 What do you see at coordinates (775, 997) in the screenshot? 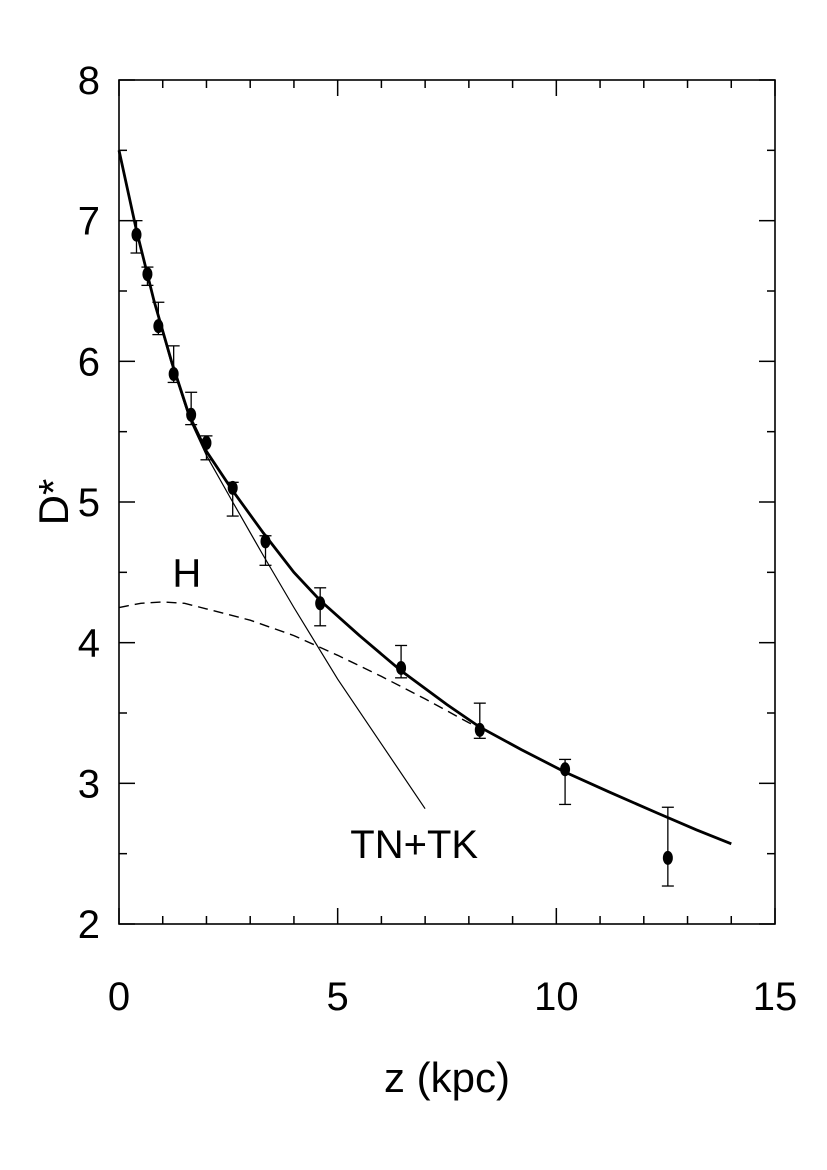
I see `x-tick-label: 15` at bounding box center [775, 997].